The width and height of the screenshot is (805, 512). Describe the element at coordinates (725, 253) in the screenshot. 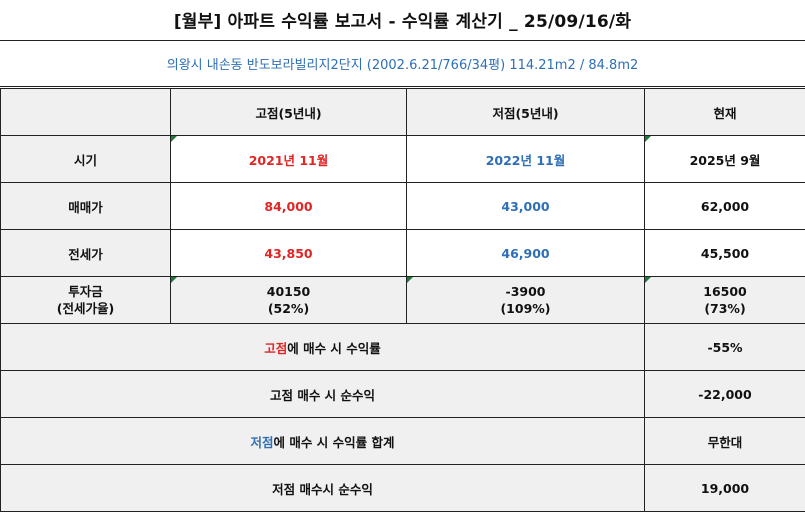

I see `cell-jeonse-now: 45,500` at that location.